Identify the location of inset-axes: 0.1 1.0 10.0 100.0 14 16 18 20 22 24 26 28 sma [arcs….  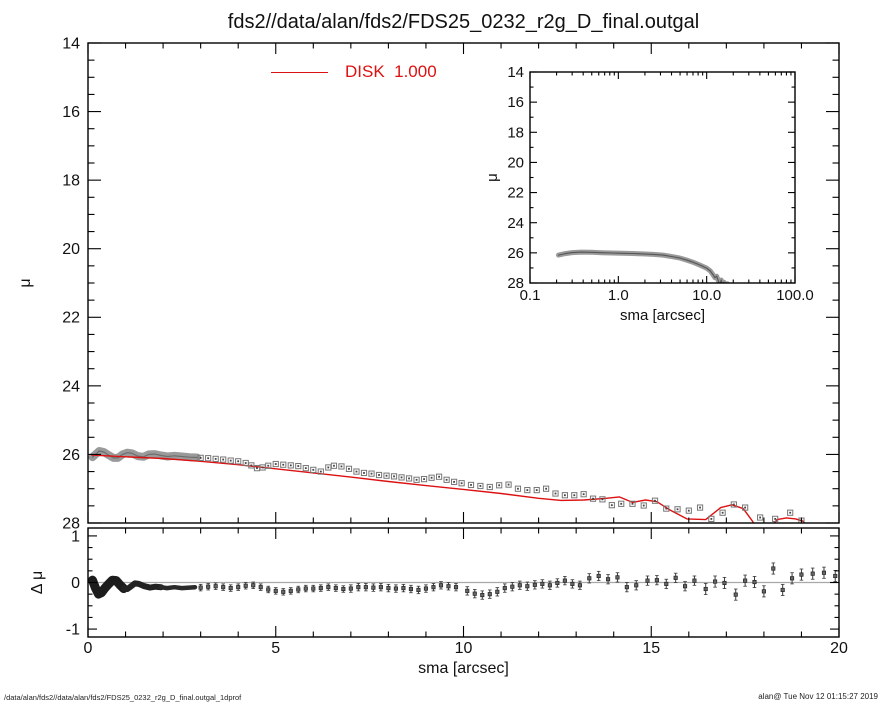
(649, 194).